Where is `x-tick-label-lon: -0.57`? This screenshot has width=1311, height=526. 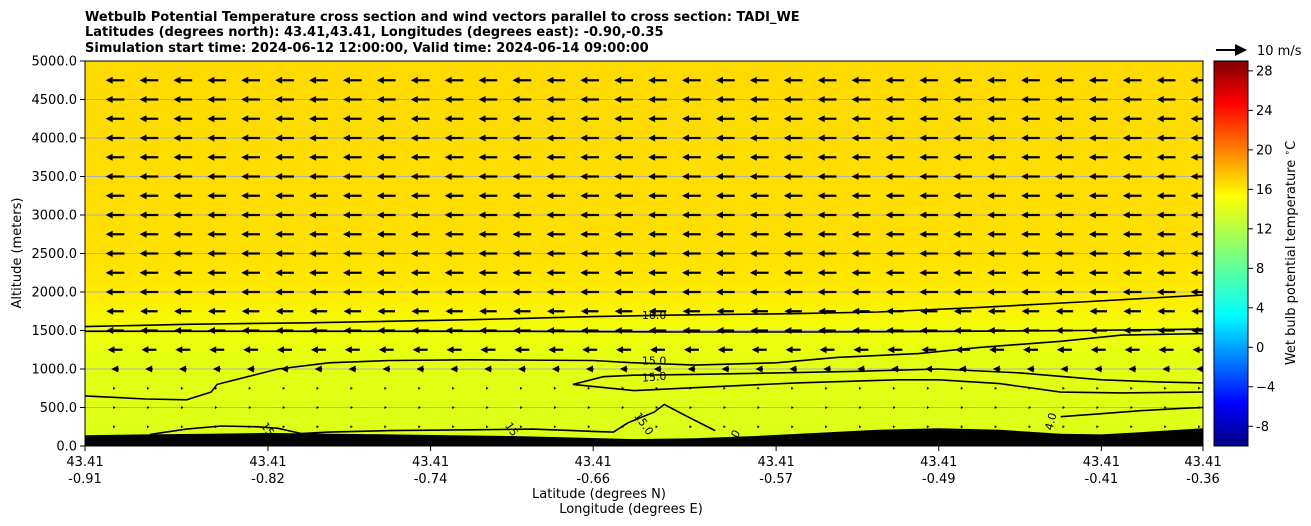
x-tick-label-lon: -0.57 is located at coordinates (776, 479).